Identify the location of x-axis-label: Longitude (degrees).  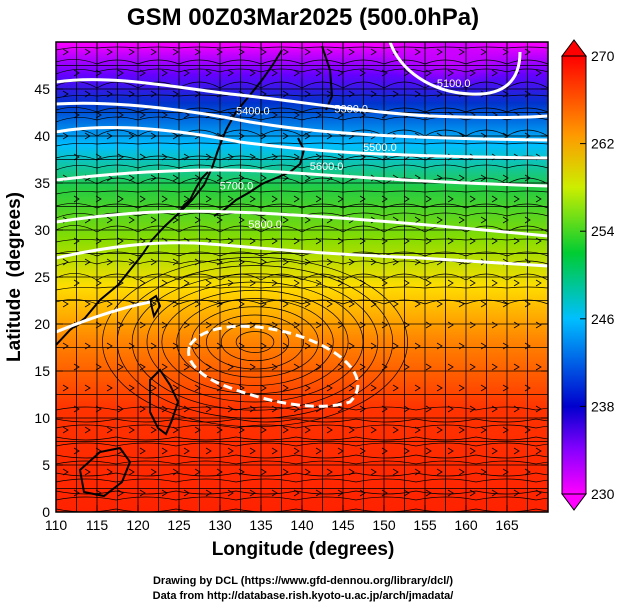
(303, 549).